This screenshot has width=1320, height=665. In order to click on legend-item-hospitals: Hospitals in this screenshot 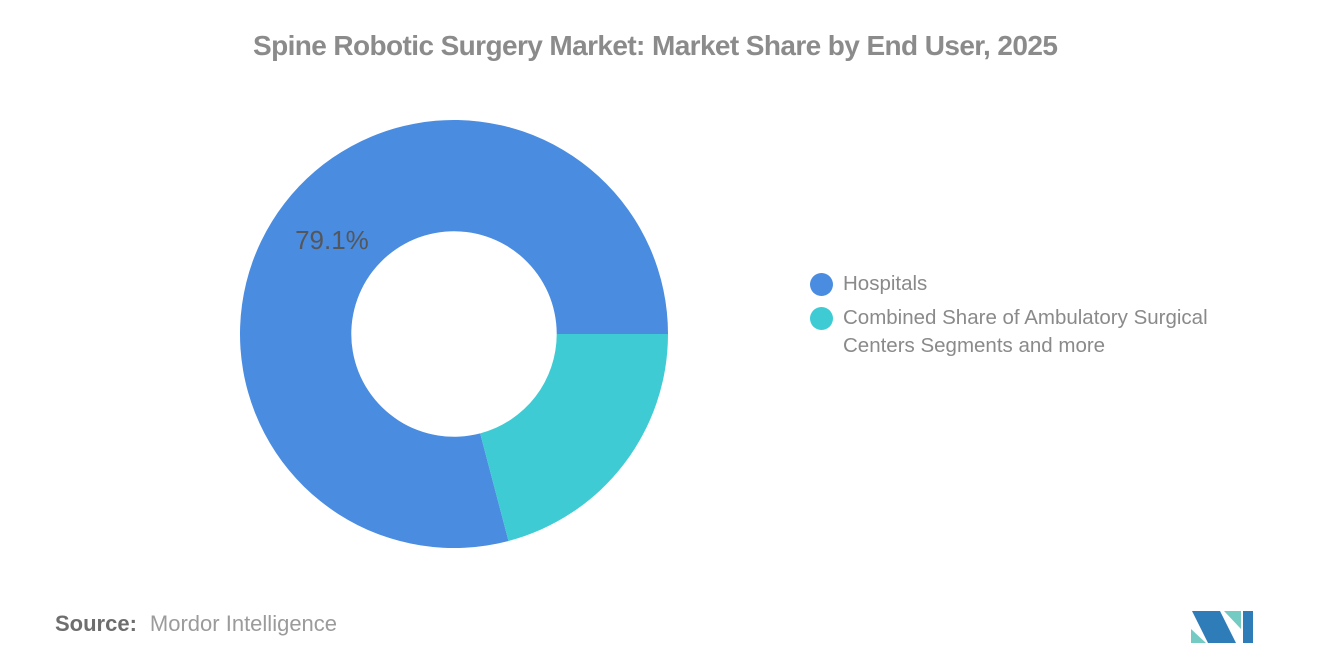, I will do `click(1035, 284)`.